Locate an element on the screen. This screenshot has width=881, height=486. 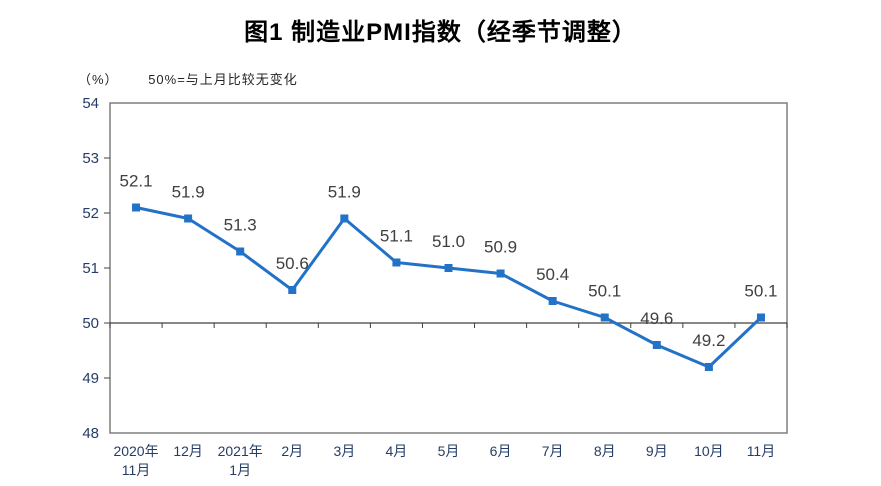
chart-title: 图1 制造业PMI指数（经季节调整） is located at coordinates (440, 32).